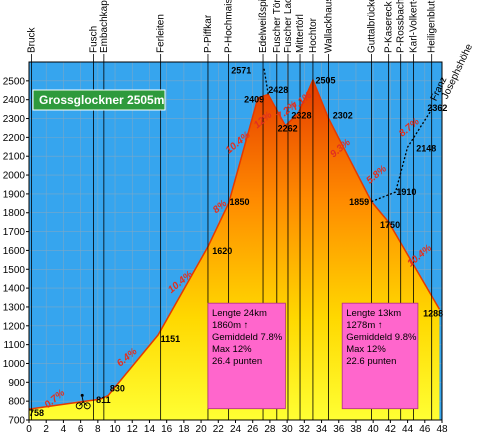 Image resolution: width=500 pixels, height=432 pixels. What do you see at coordinates (171, 339) in the screenshot?
I see `elevation-label: 1151` at bounding box center [171, 339].